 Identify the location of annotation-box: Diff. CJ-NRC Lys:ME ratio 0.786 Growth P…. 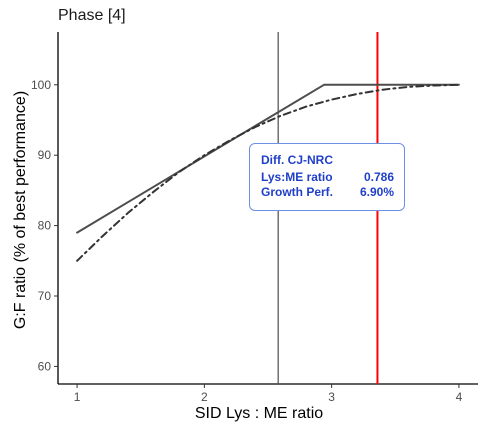
(327, 177).